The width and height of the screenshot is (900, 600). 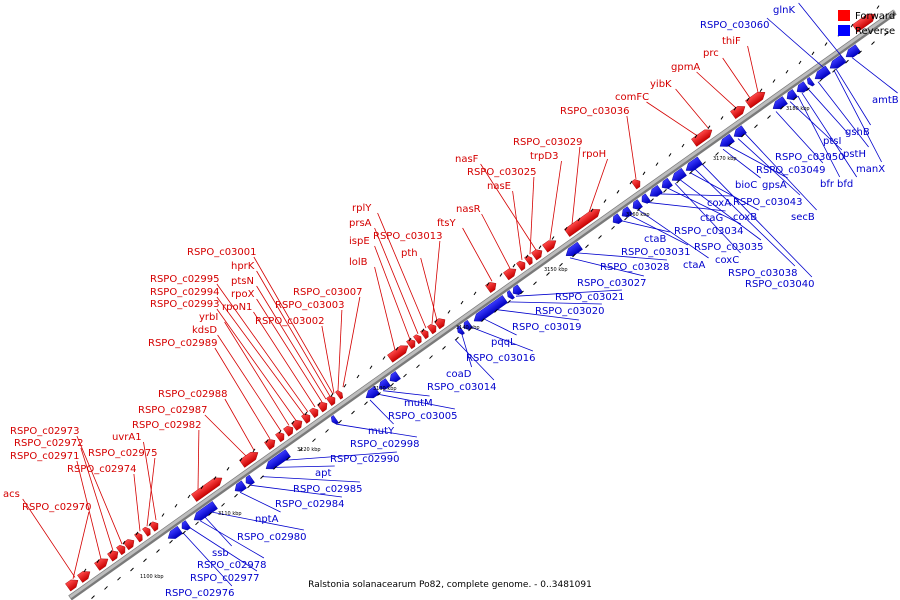 What do you see at coordinates (656, 252) in the screenshot?
I see `reverse-gene-label-rspo-c03031: RSPO_c03031` at bounding box center [656, 252].